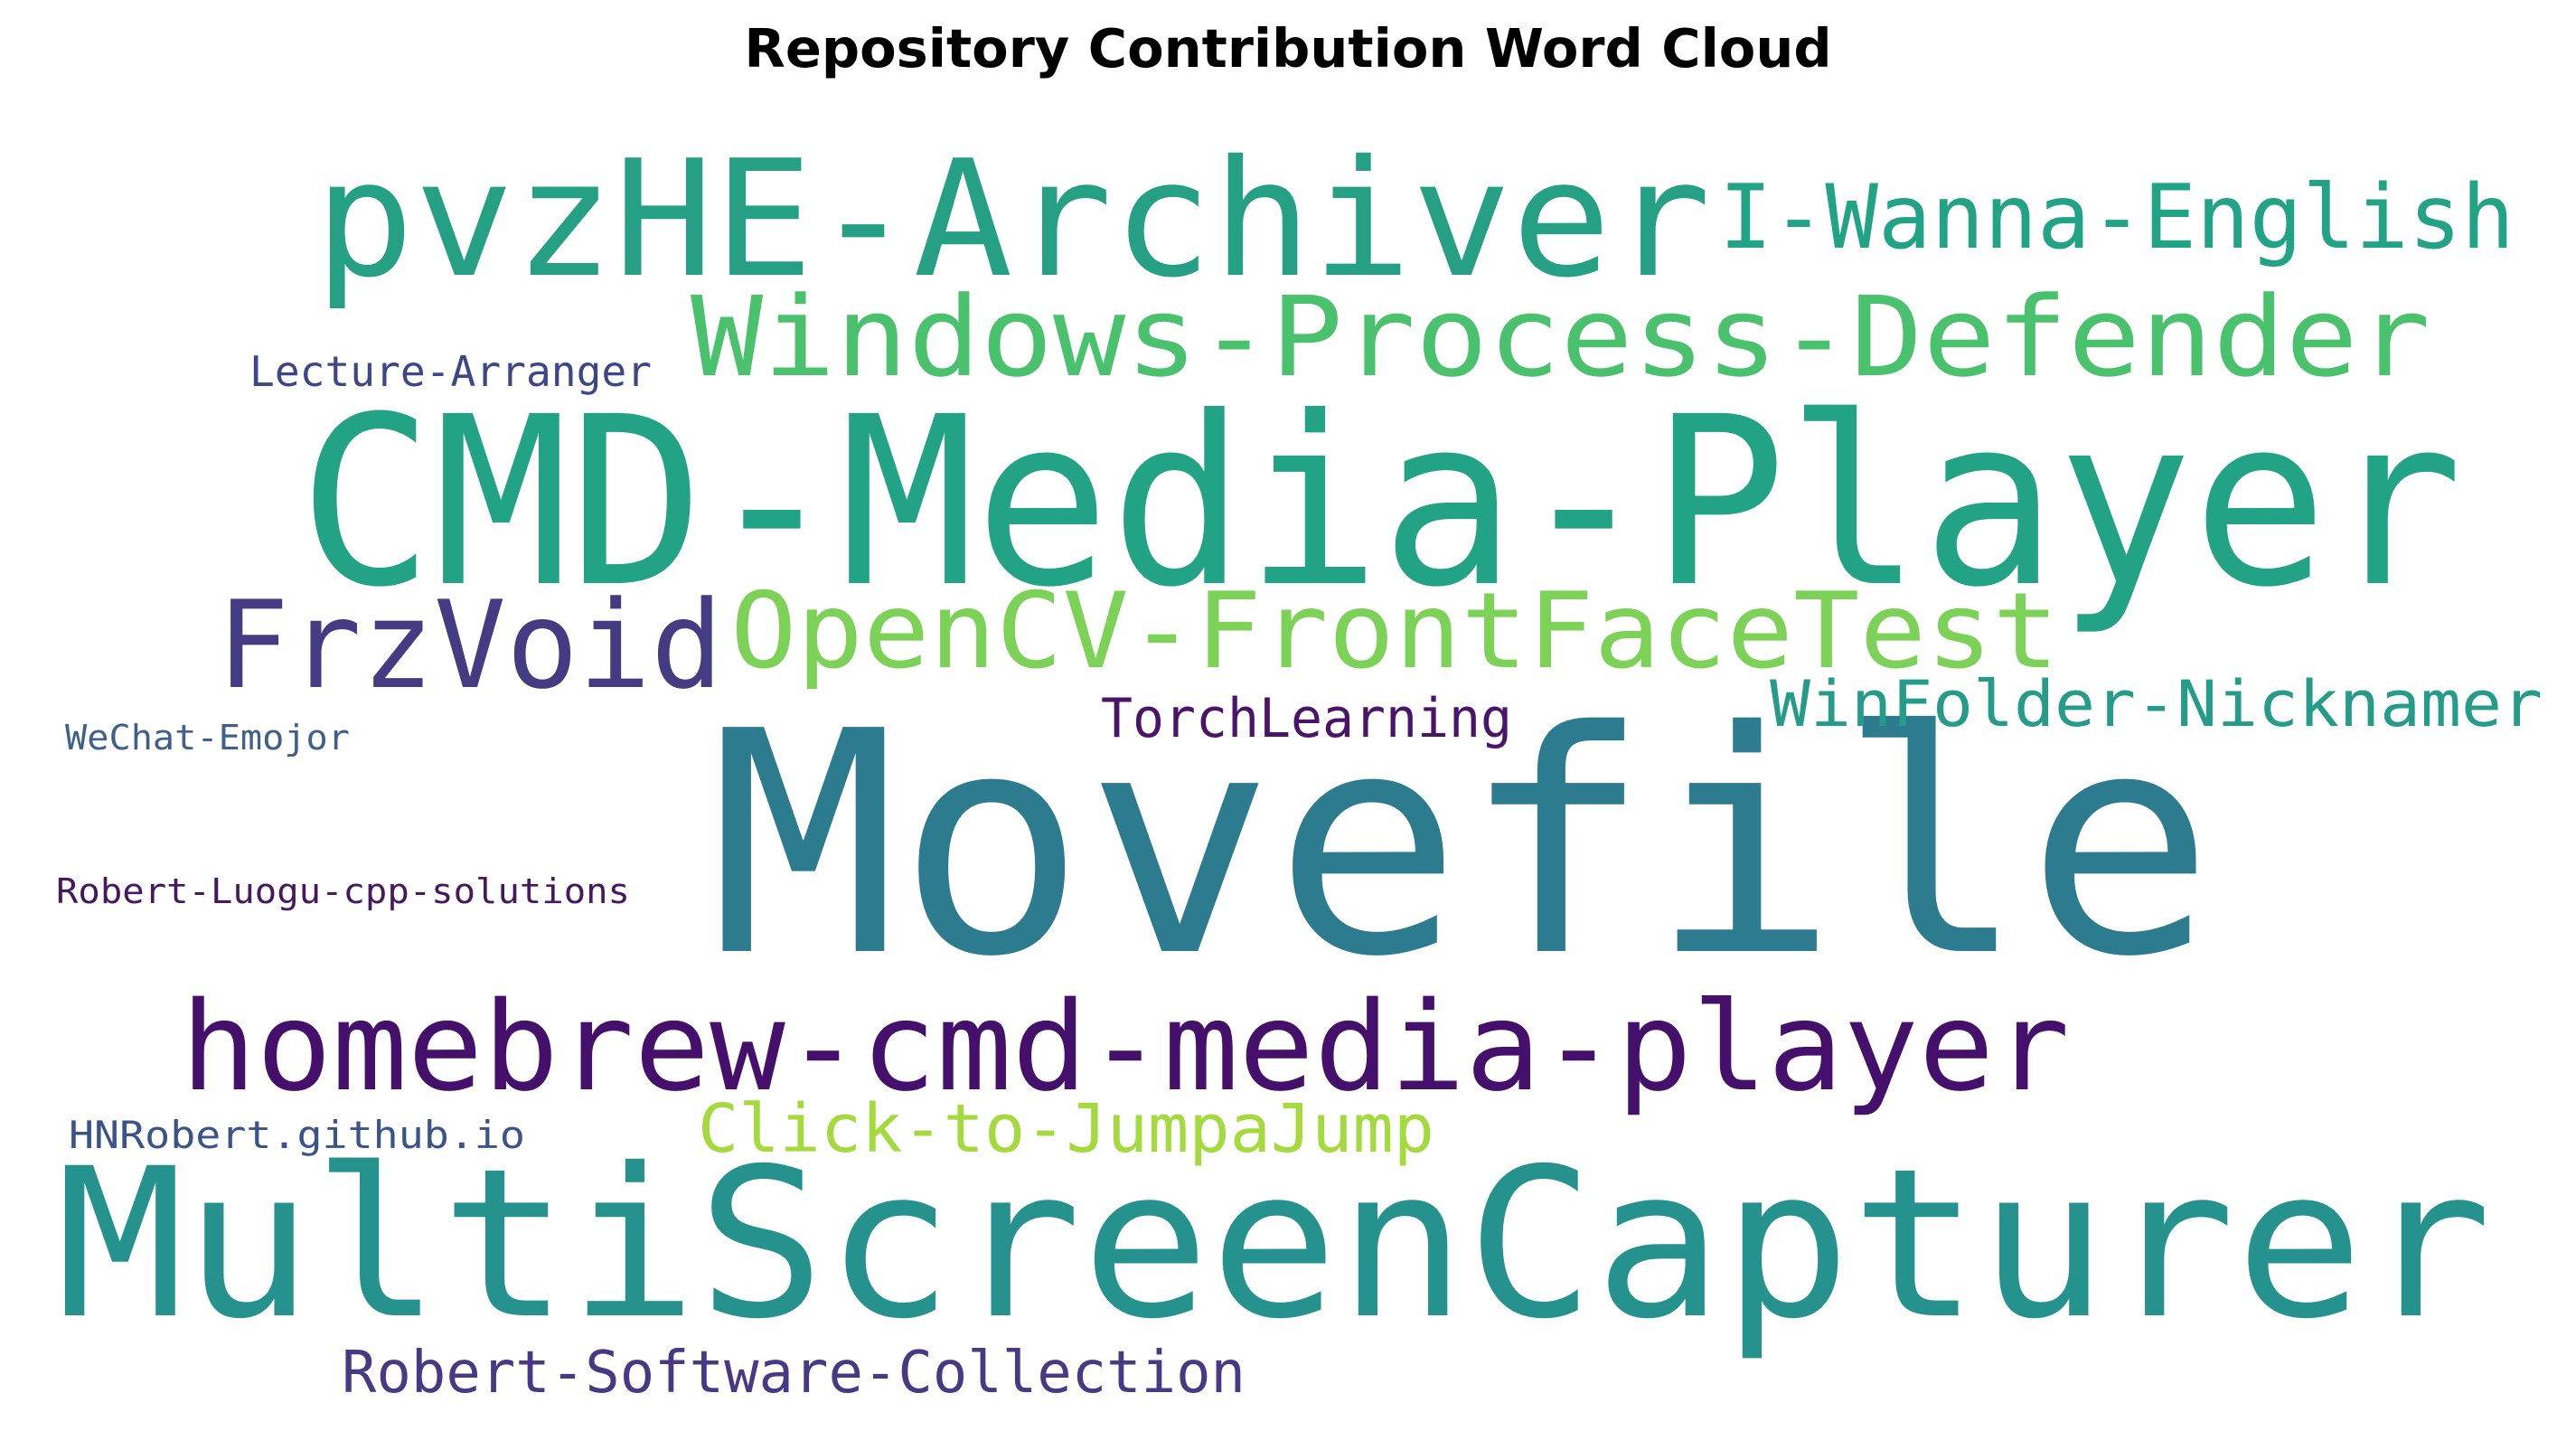 The height and width of the screenshot is (1431, 2576). What do you see at coordinates (343, 891) in the screenshot?
I see `word-robert-luogu-cpp-solutions: Robert-Luogu-cpp-solutions` at bounding box center [343, 891].